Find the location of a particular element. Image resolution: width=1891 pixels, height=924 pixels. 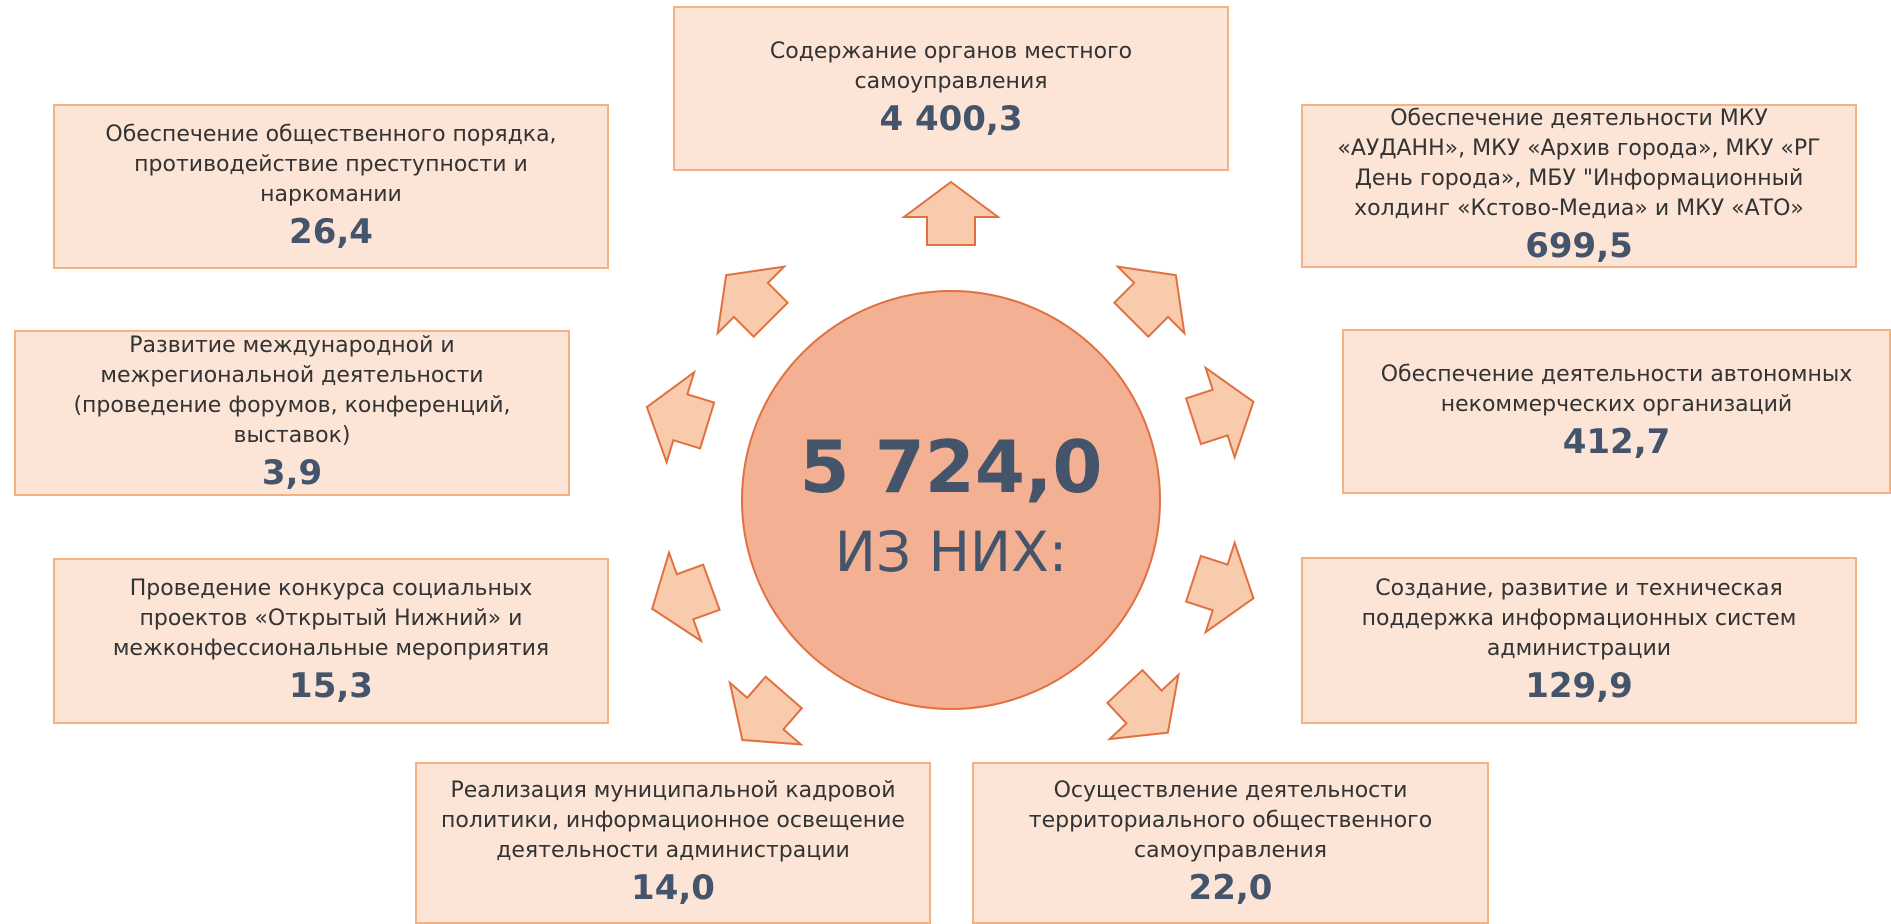

box-value: 22,0 is located at coordinates (1230, 888).